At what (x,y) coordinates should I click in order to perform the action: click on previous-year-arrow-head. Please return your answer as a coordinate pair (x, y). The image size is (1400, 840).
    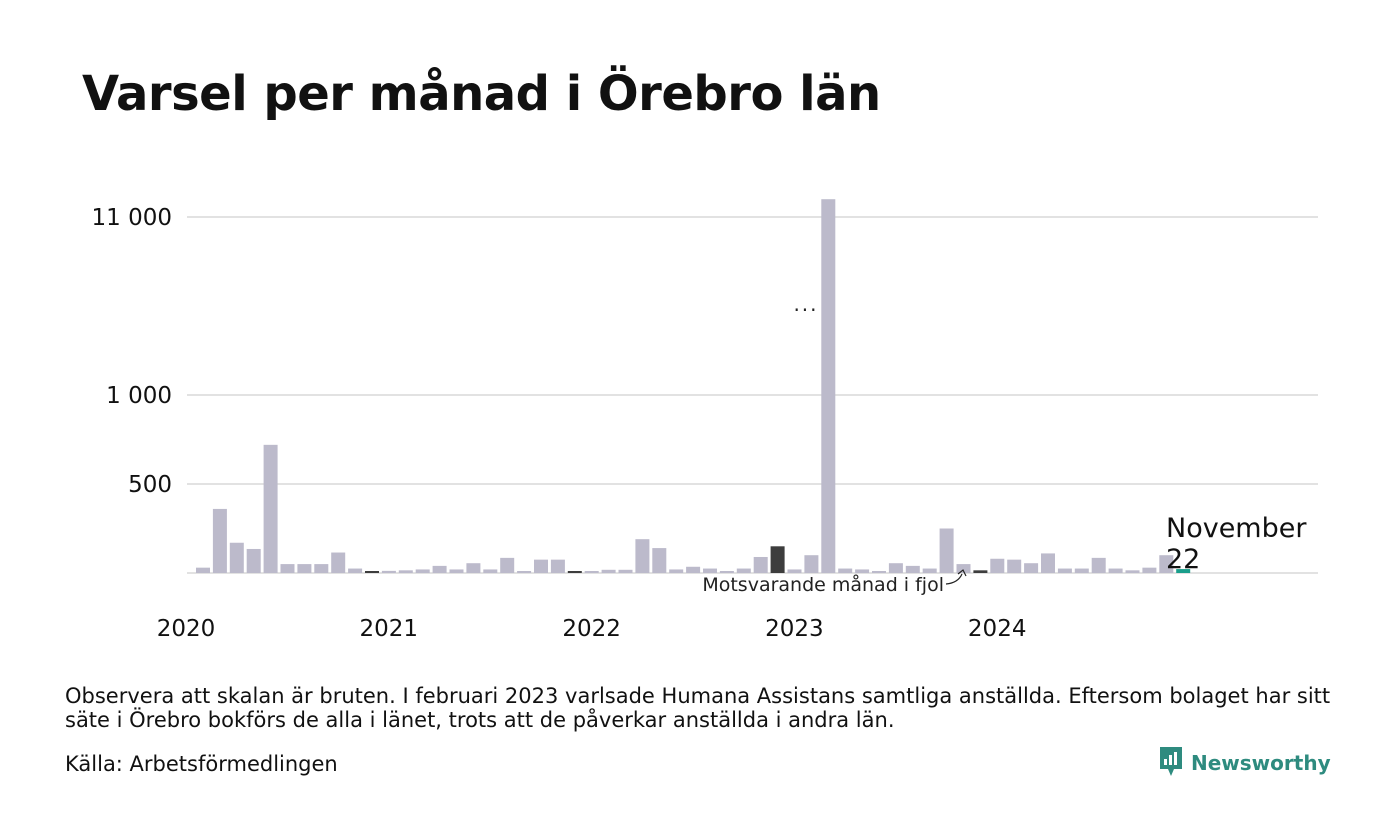
    Looking at the image, I should click on (962, 573).